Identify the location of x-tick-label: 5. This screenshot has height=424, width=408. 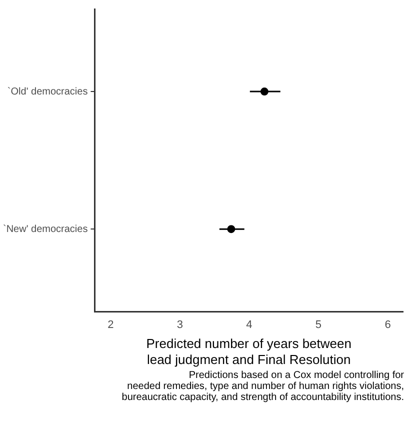
(318, 325).